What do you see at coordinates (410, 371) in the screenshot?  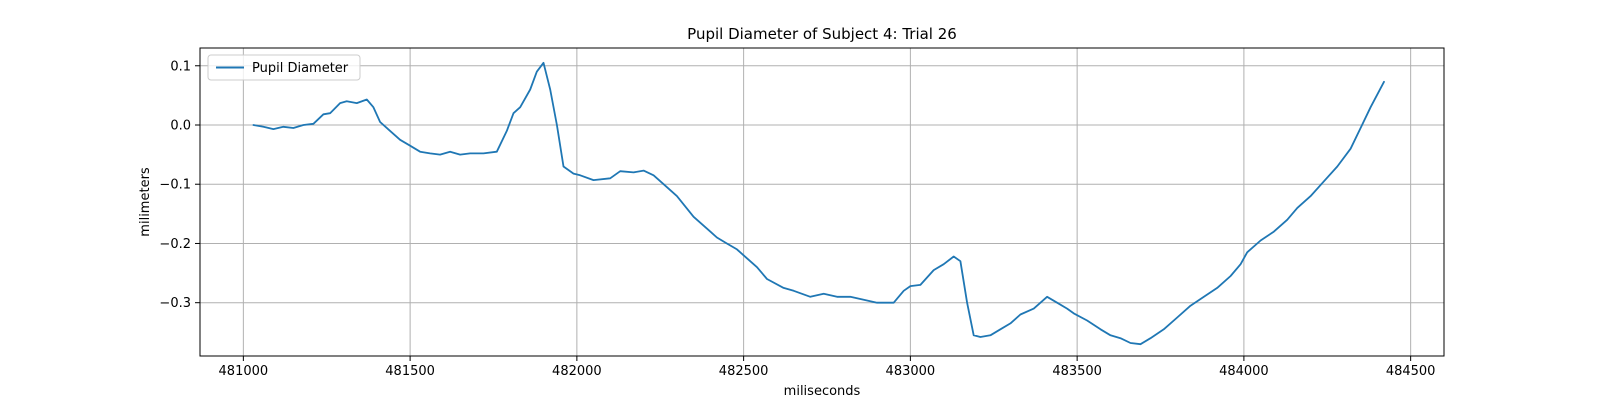 I see `x-tick-label: 481500` at bounding box center [410, 371].